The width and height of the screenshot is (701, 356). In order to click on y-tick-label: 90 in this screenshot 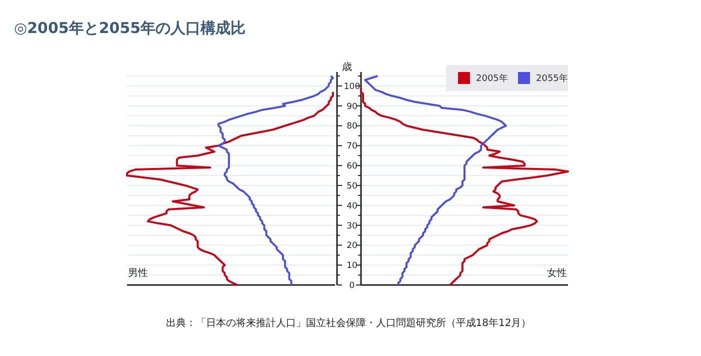, I will do `click(352, 107)`.